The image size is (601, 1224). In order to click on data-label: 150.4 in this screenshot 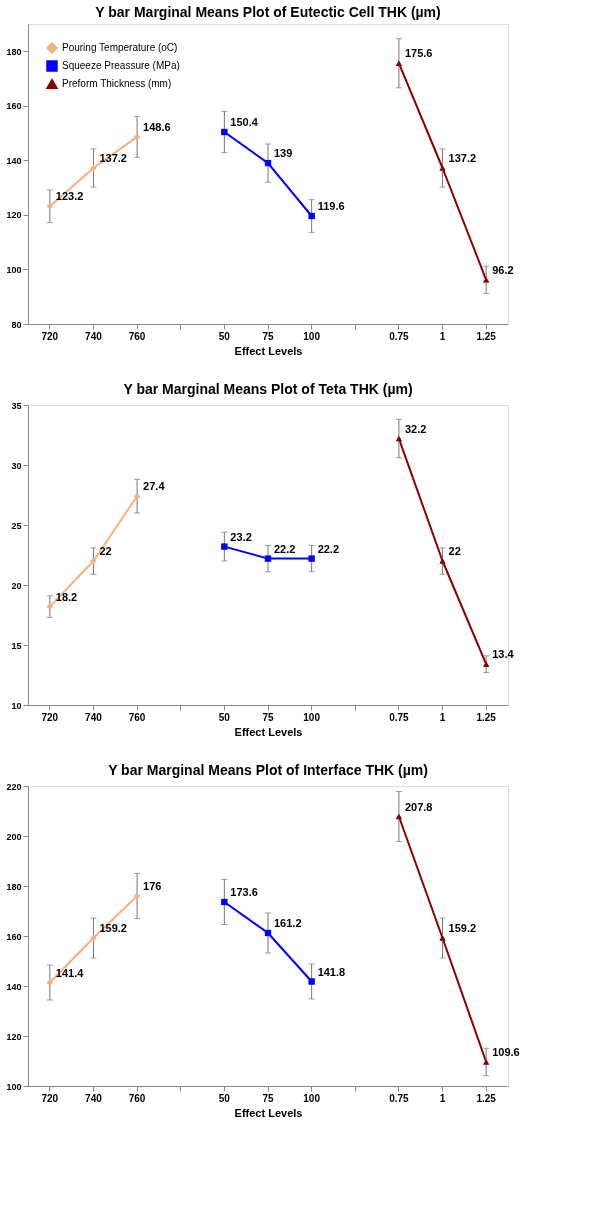, I will do `click(244, 122)`.